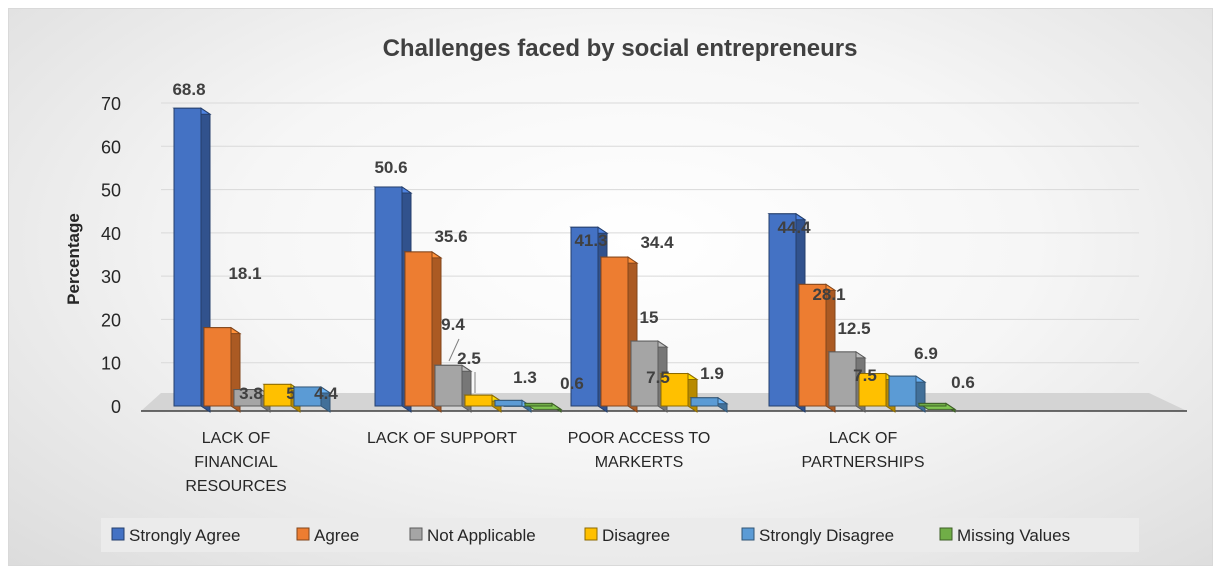 This screenshot has height=576, width=1223. What do you see at coordinates (111, 104) in the screenshot?
I see `y-tick-label: 70` at bounding box center [111, 104].